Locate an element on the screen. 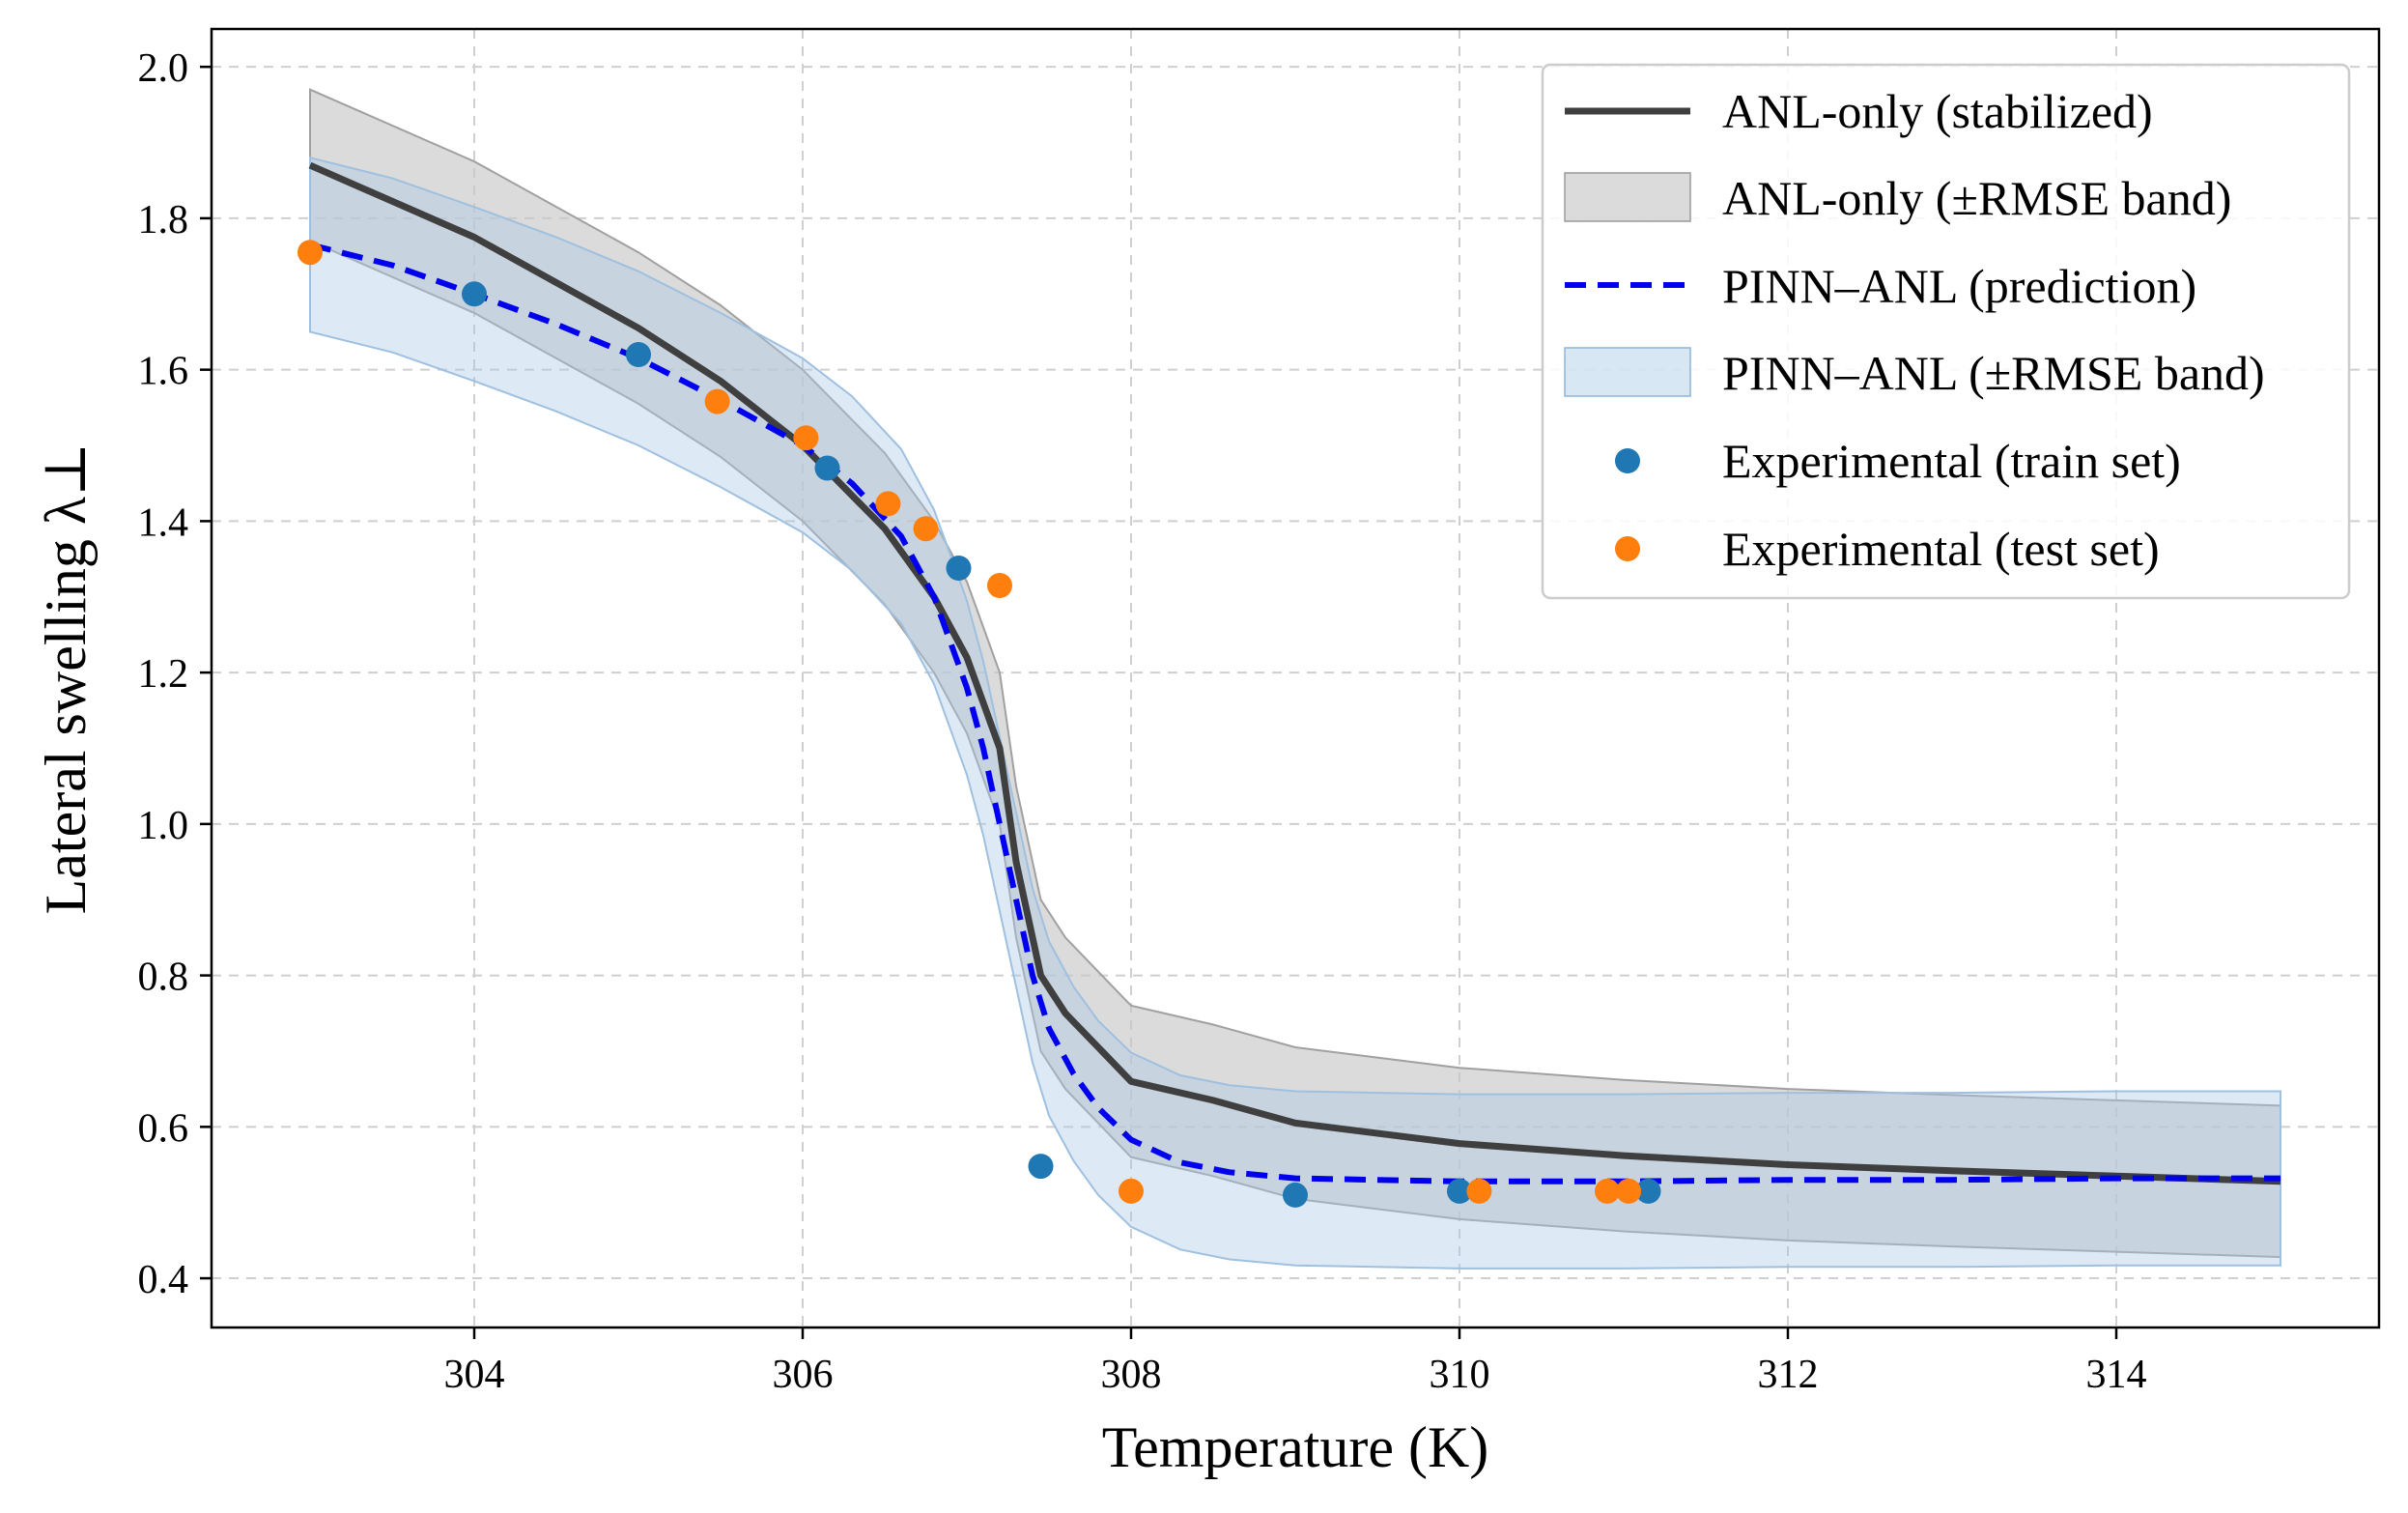 The height and width of the screenshot is (1513, 2408). legend-swatch-train-point is located at coordinates (1627, 460).